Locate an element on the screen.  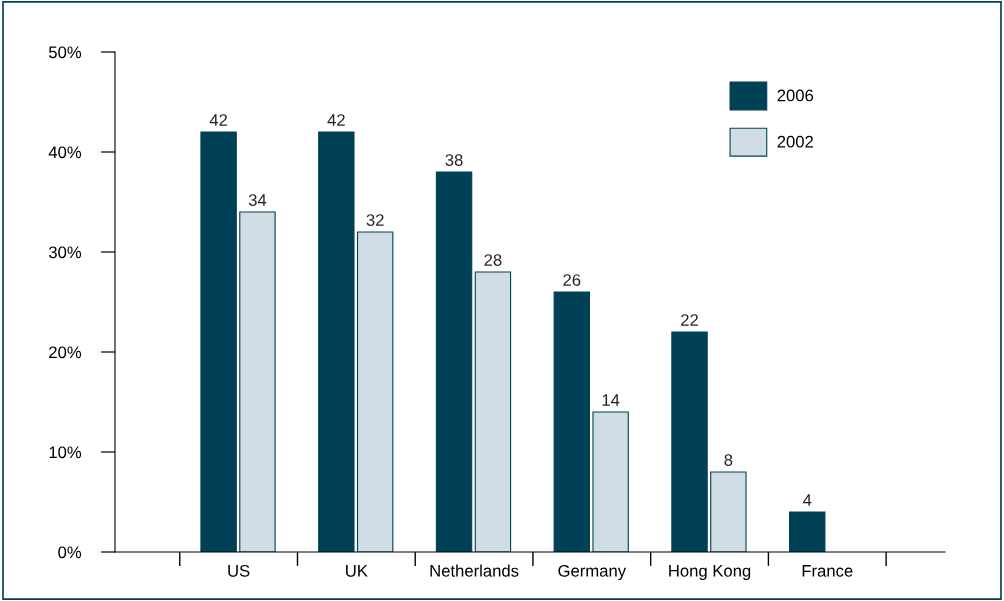
data-label: 34 is located at coordinates (257, 200).